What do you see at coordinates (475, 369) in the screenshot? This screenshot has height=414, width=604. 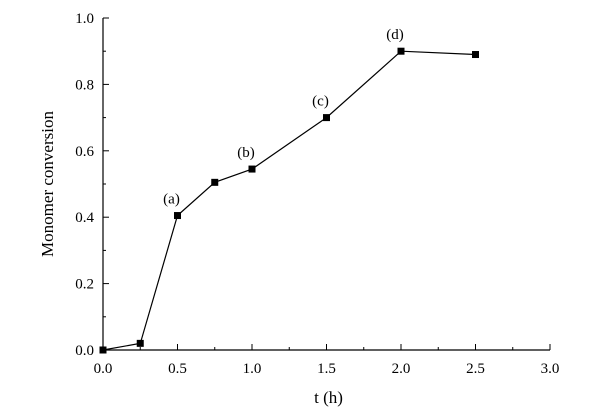 I see `x-tick-label: 2.5` at bounding box center [475, 369].